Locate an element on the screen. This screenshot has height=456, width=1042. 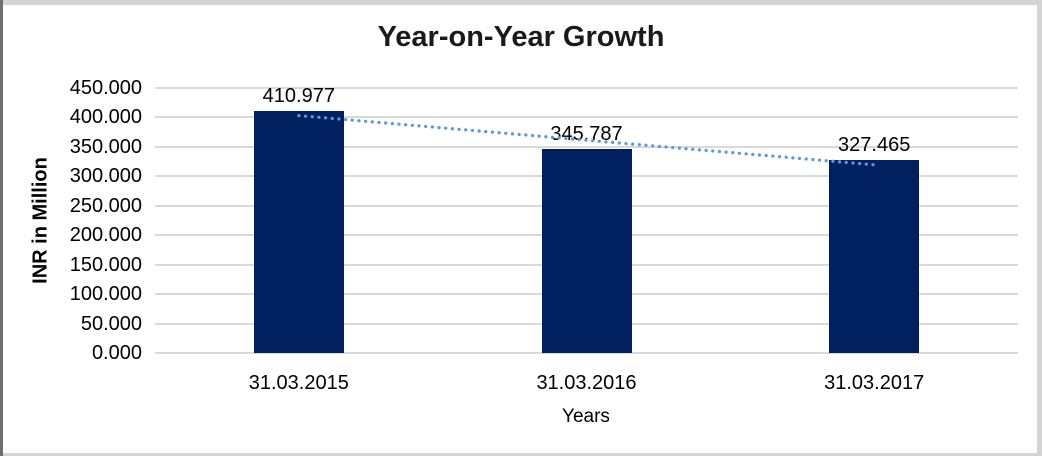
y-axis-tick-label: 450.000 is located at coordinates (105, 88).